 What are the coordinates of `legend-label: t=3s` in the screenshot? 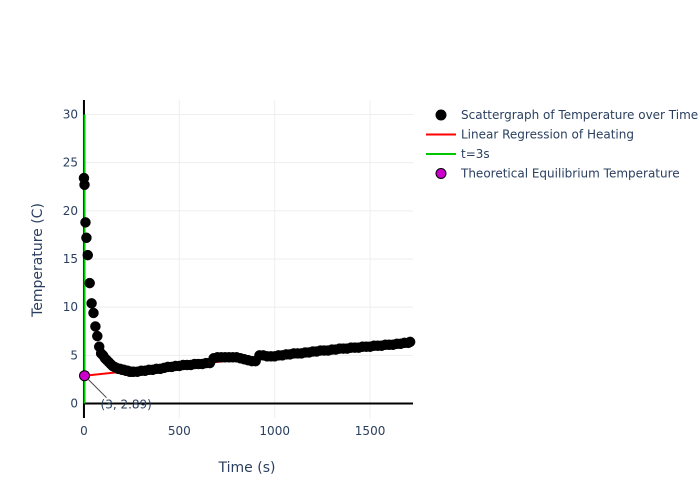 It's located at (475, 154).